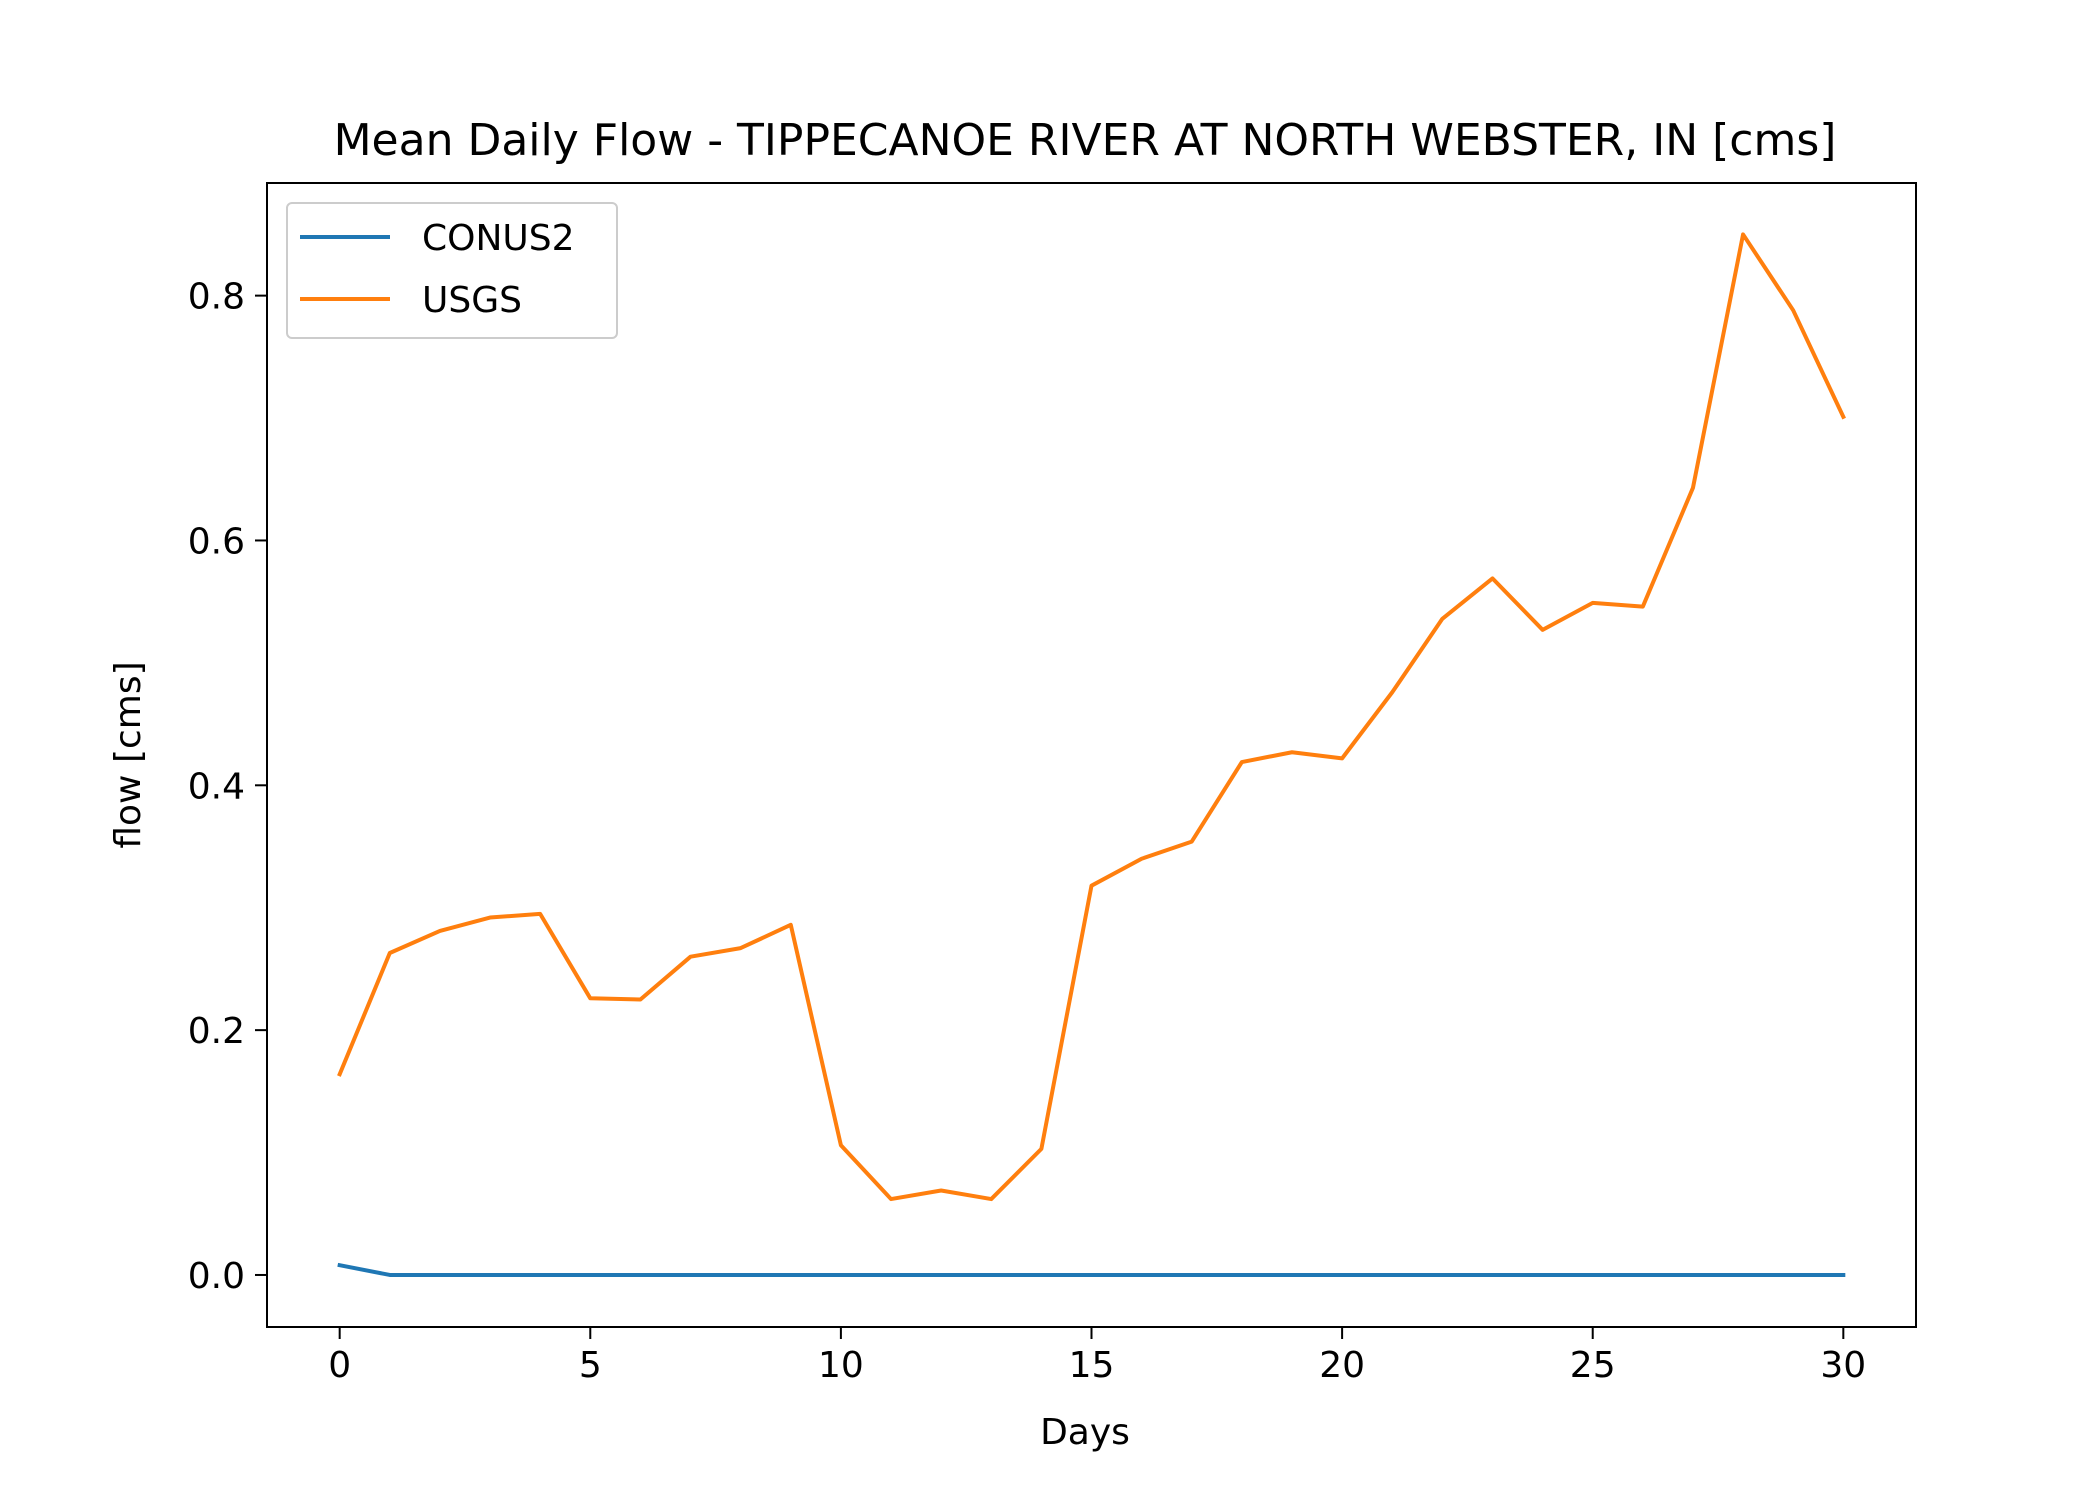 Image resolution: width=2100 pixels, height=1500 pixels. What do you see at coordinates (216, 1276) in the screenshot?
I see `y-tick-label: 0.0` at bounding box center [216, 1276].